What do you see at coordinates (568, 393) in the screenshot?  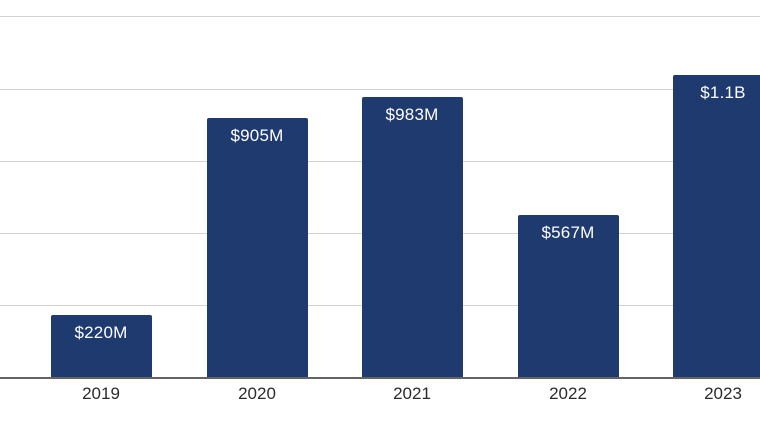 I see `x-tick-label-2022: 2022` at bounding box center [568, 393].